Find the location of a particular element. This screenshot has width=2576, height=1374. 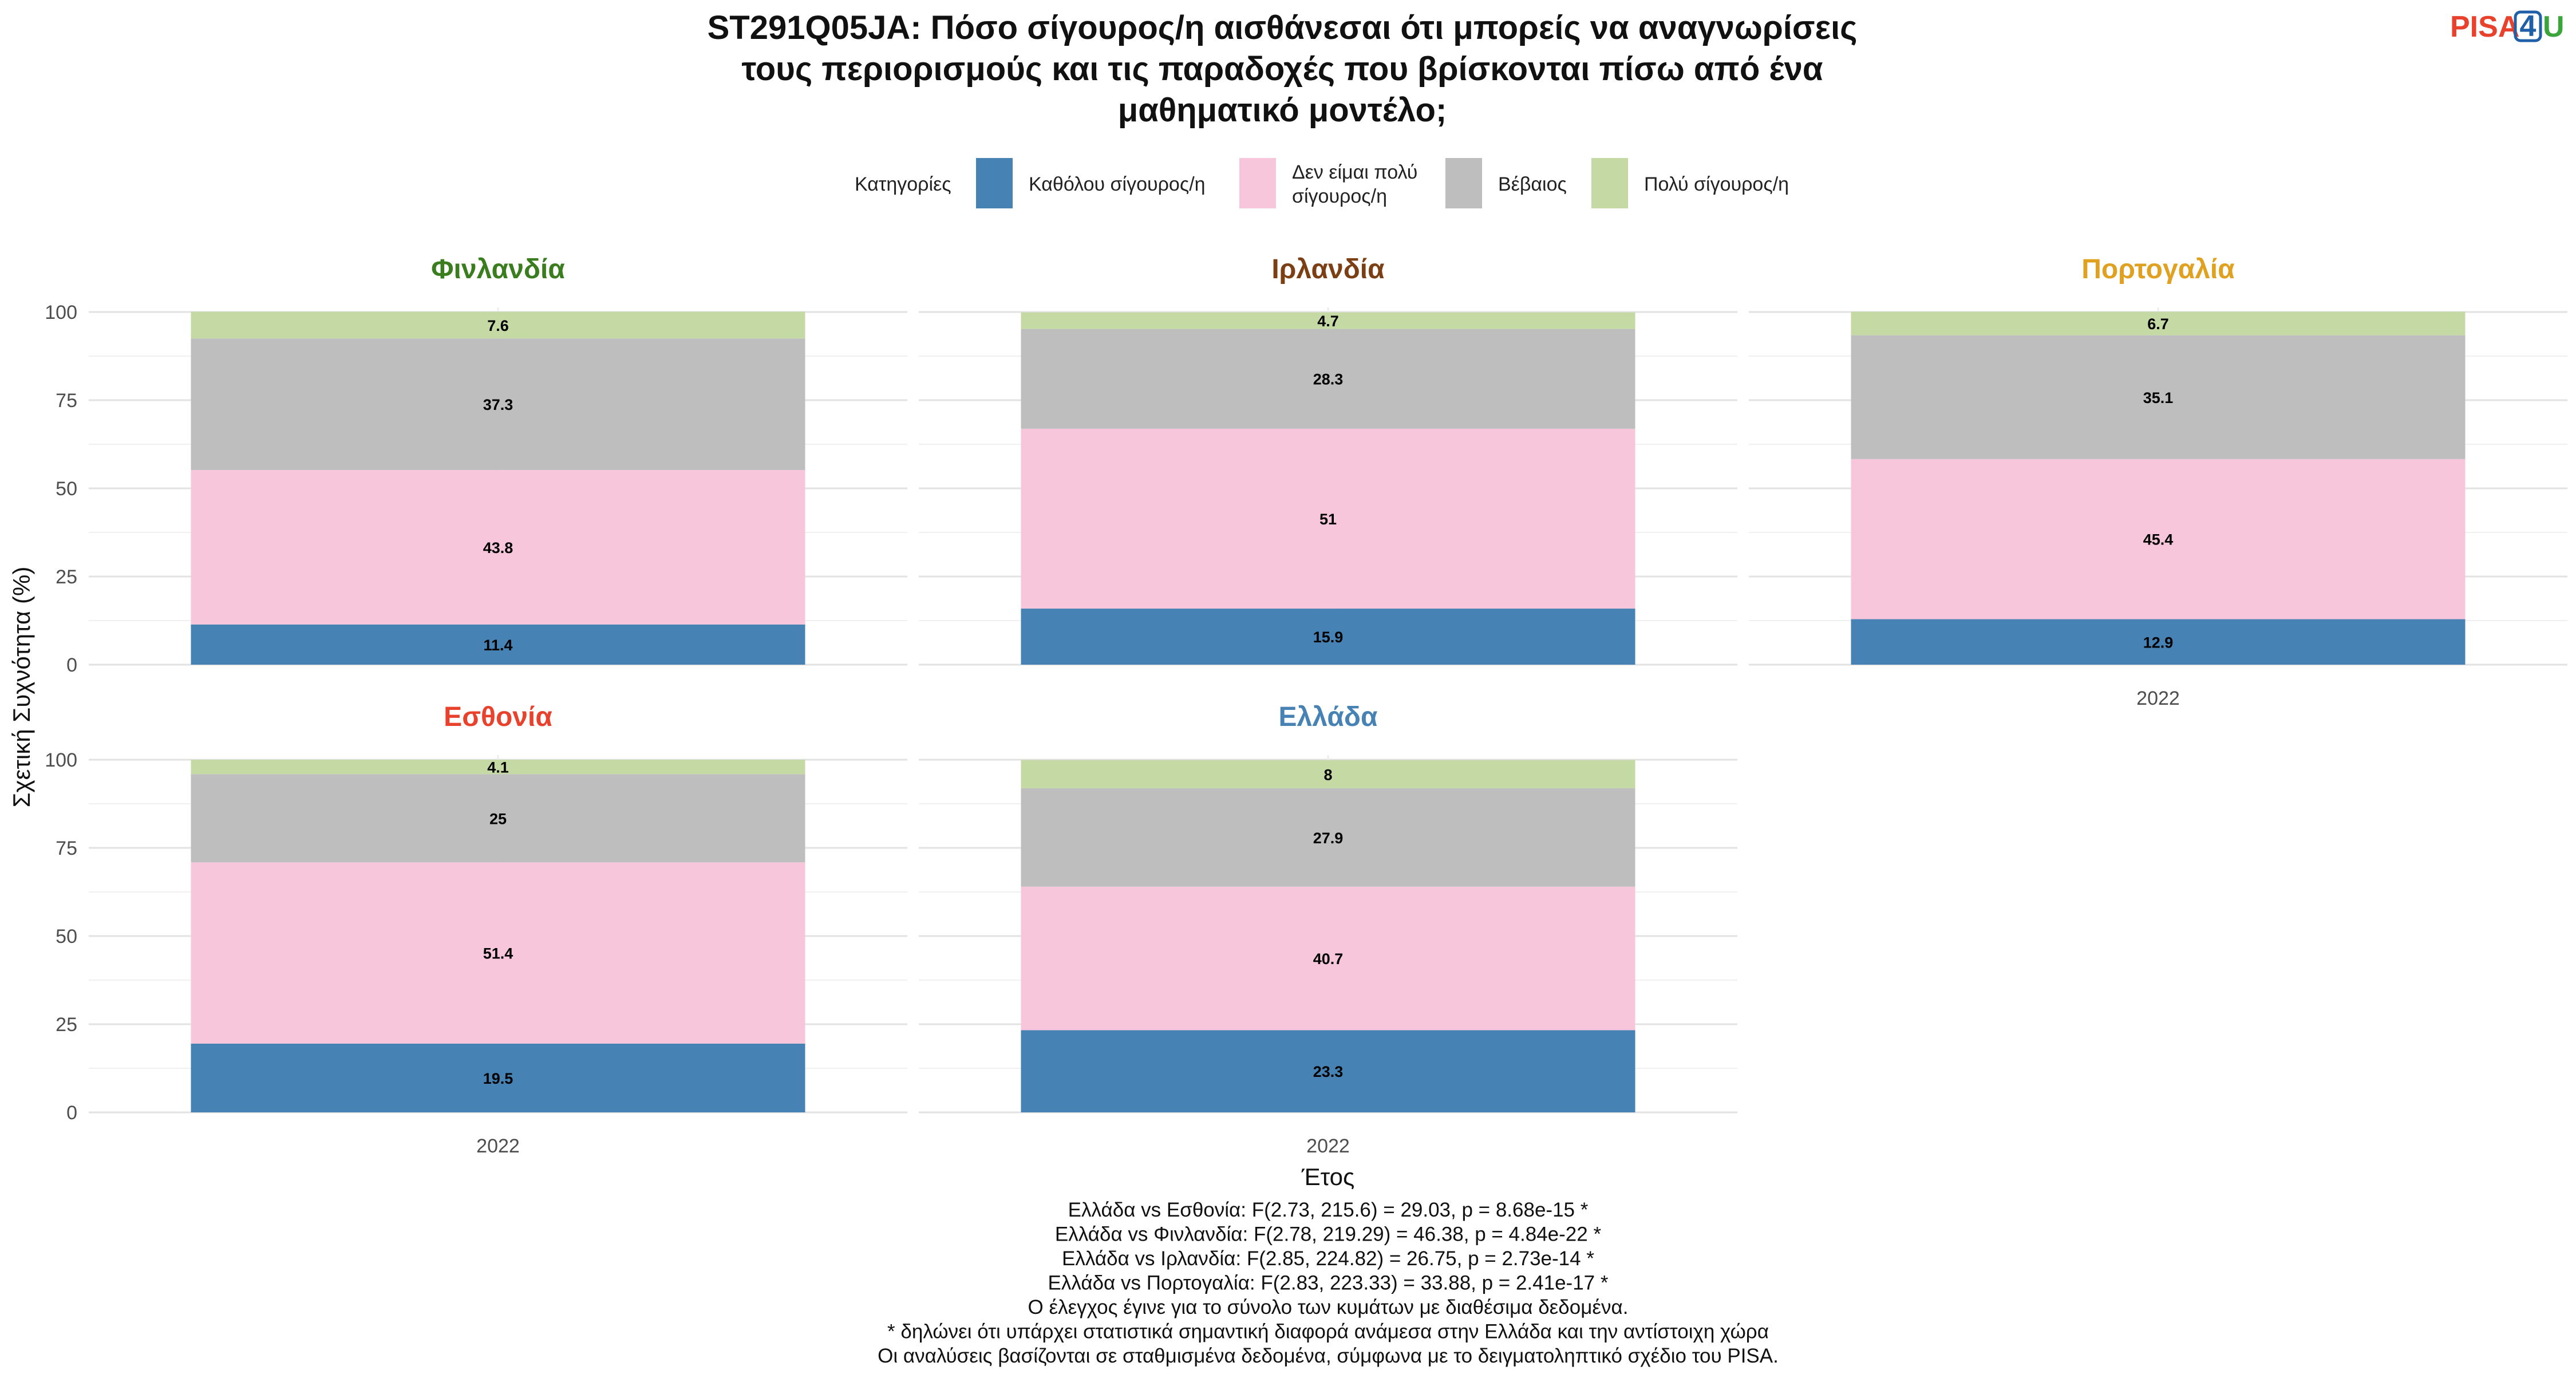

legend-item-3: Βέβαιος is located at coordinates (1506, 183).